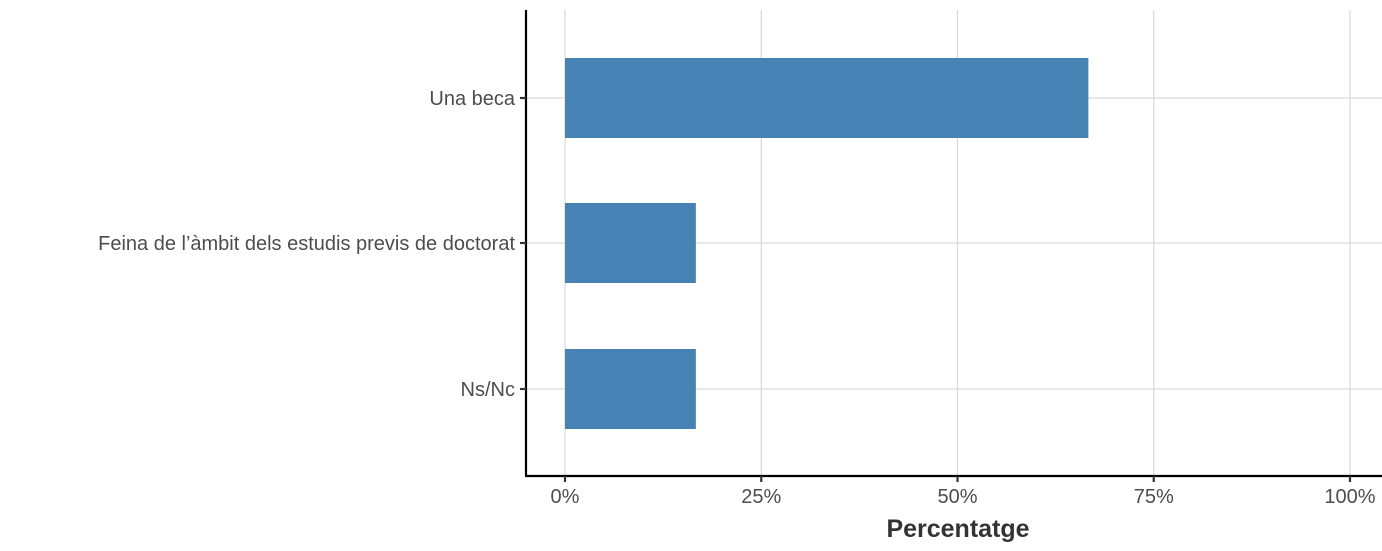  Describe the element at coordinates (957, 529) in the screenshot. I see `x-axis-title: Percentatge` at that location.